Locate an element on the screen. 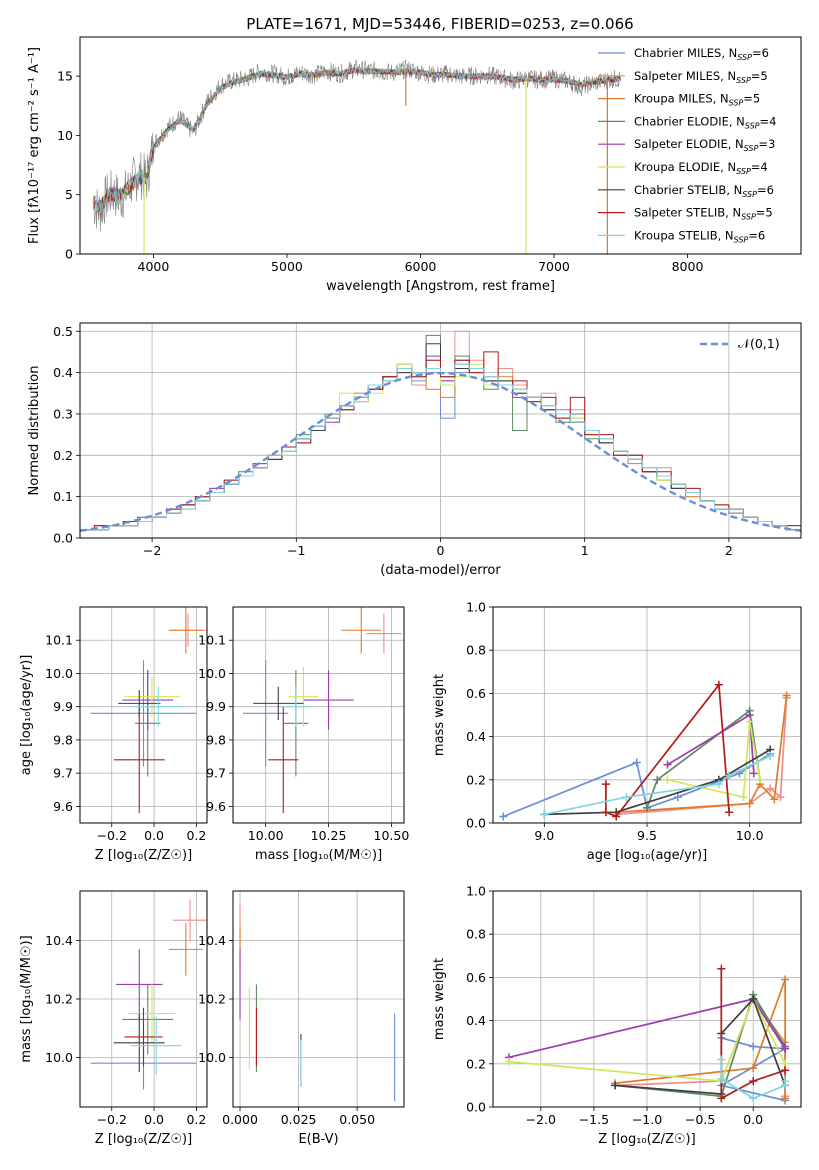 The image size is (819, 1170). mass-age-ytick-label: 9.8 is located at coordinates (216, 739).